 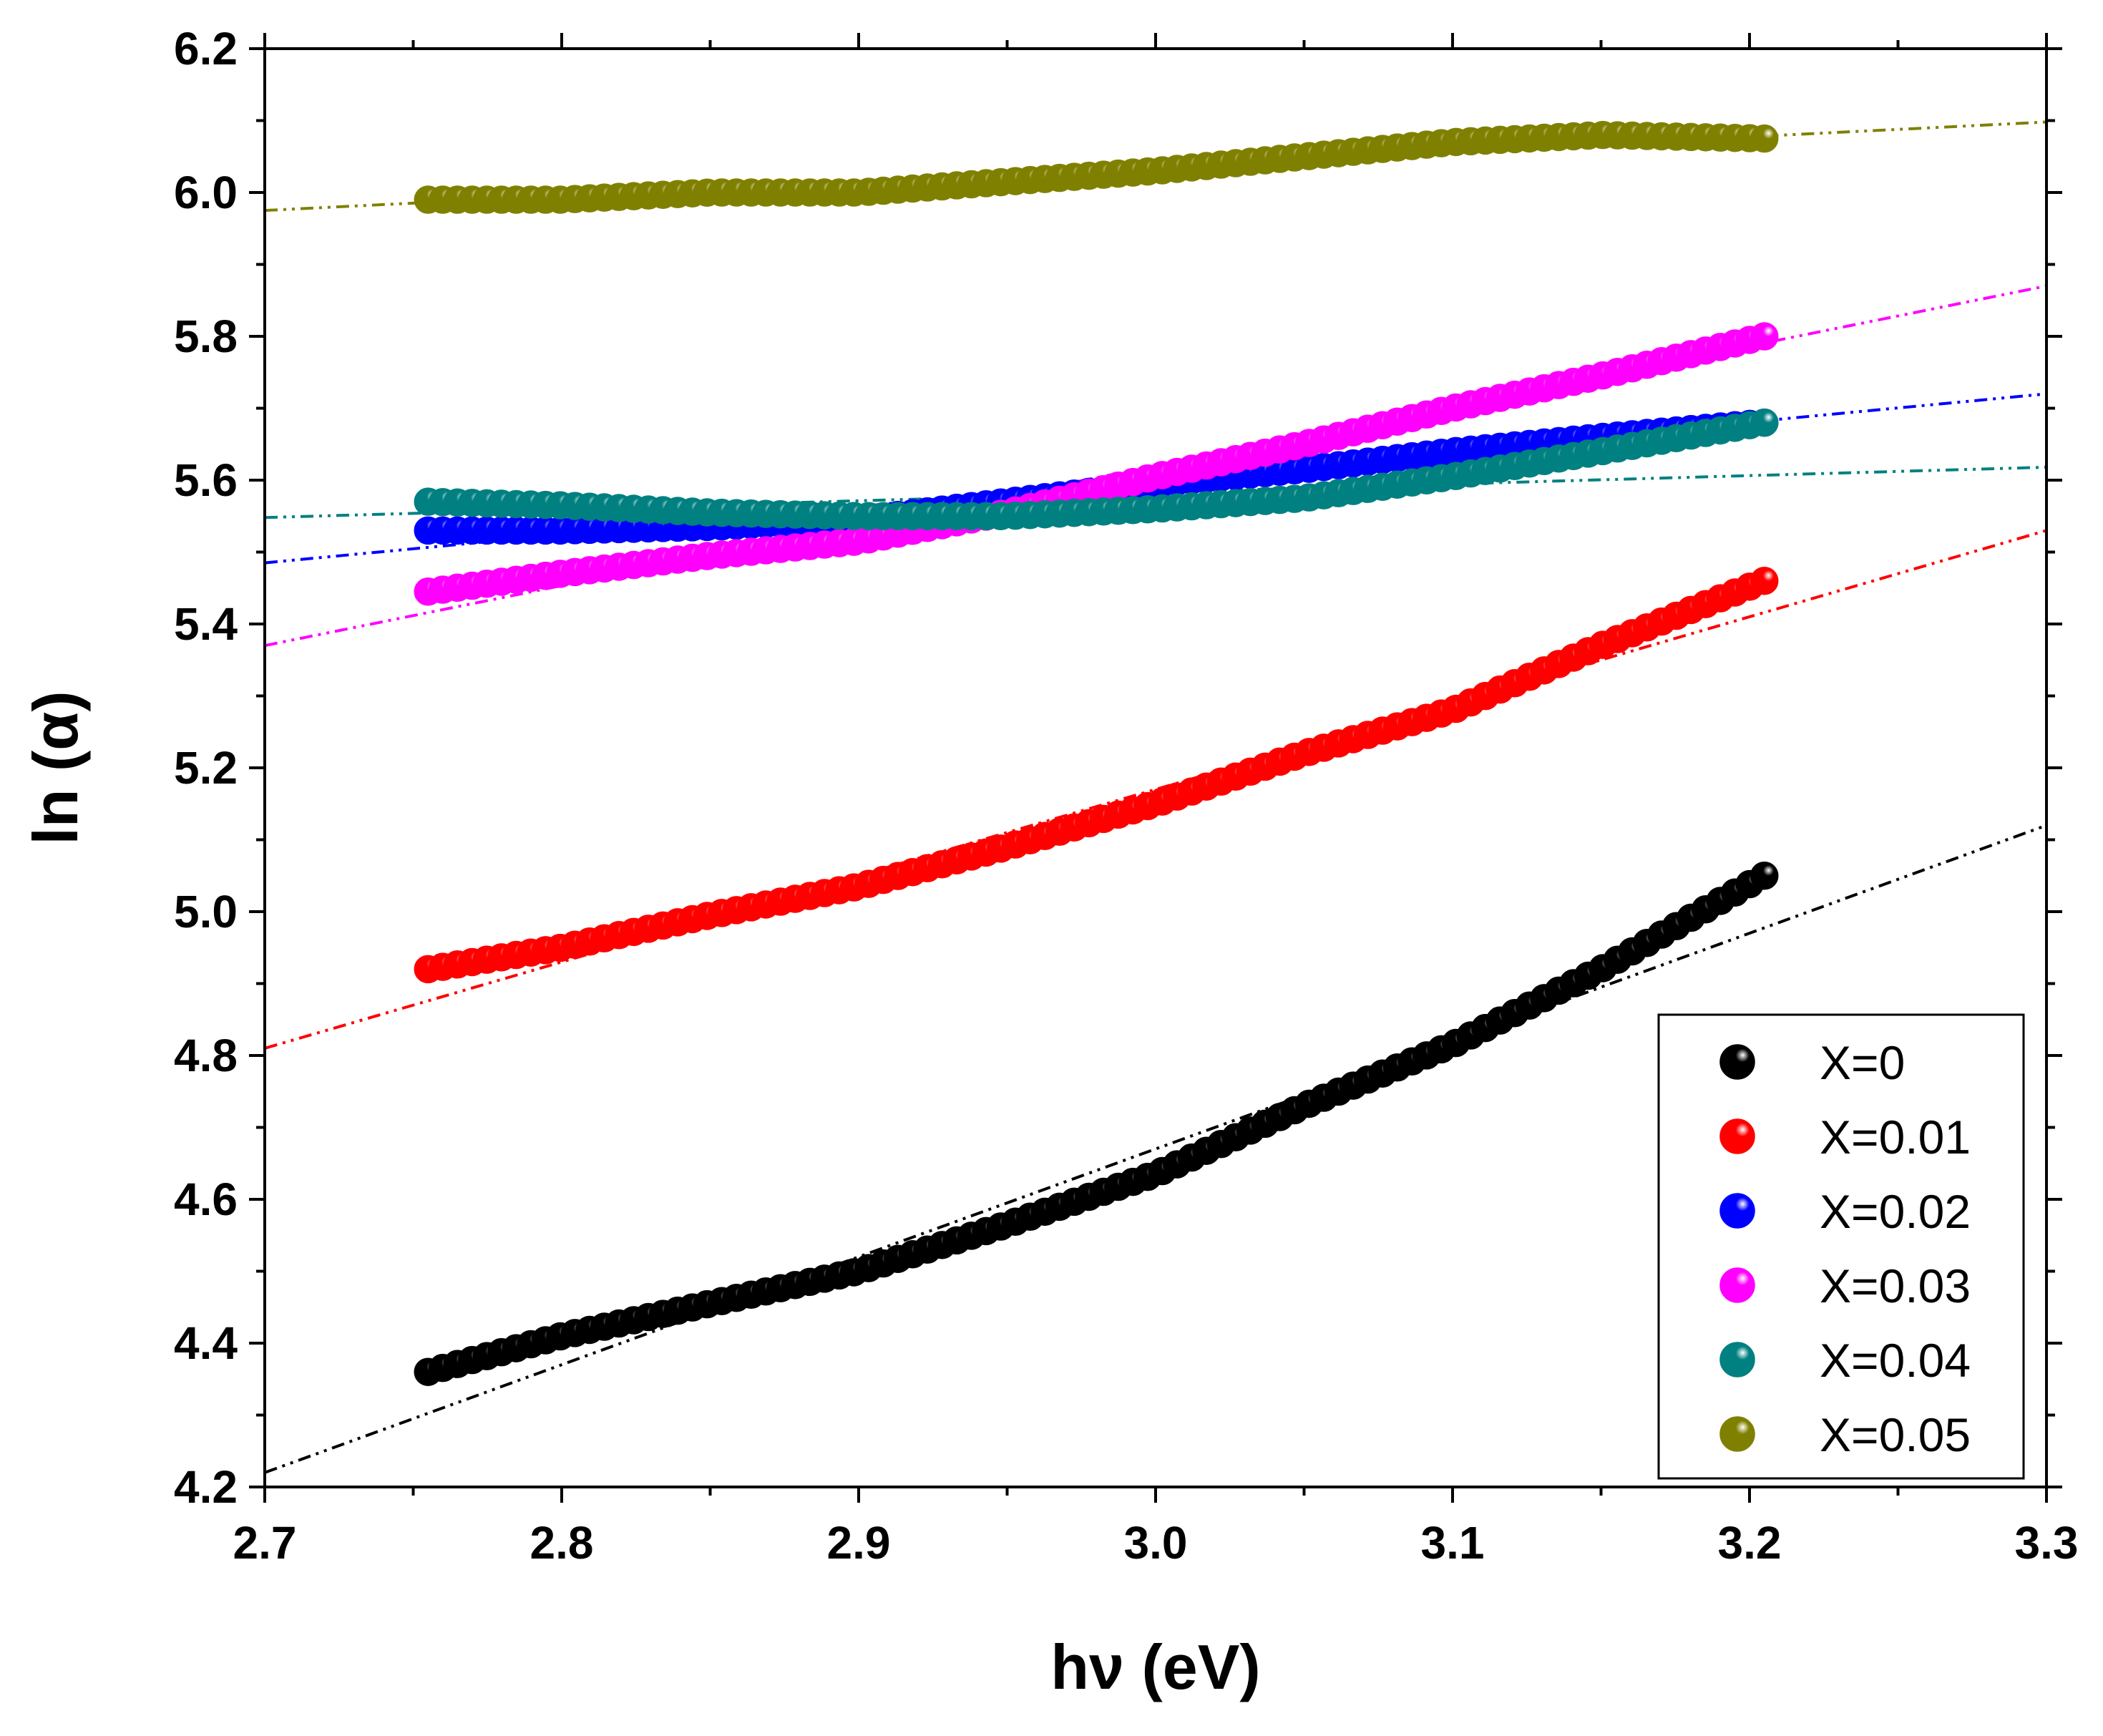 What do you see at coordinates (206, 1056) in the screenshot?
I see `y-tick-label: 4.8` at bounding box center [206, 1056].